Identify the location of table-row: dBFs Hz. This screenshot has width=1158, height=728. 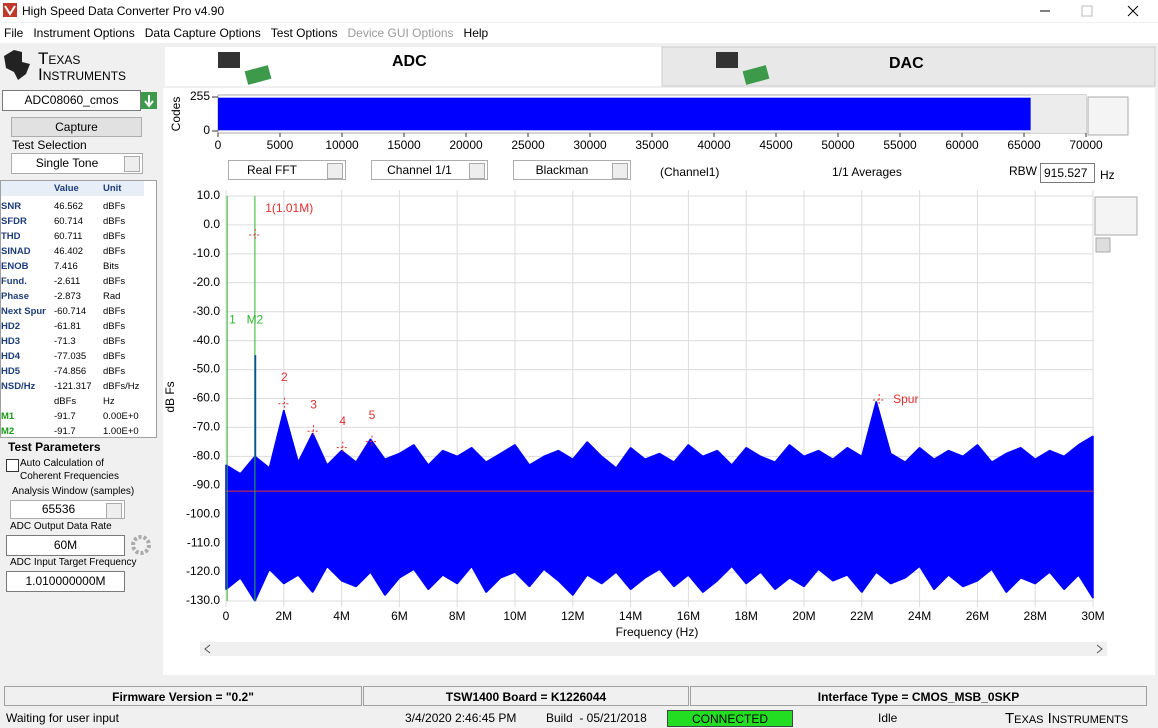
(72, 401).